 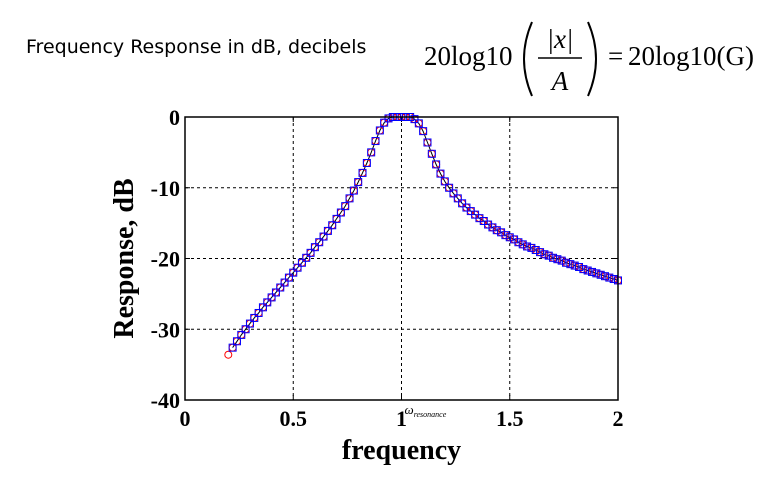 What do you see at coordinates (510, 418) in the screenshot?
I see `x-tick-label: 1.5` at bounding box center [510, 418].